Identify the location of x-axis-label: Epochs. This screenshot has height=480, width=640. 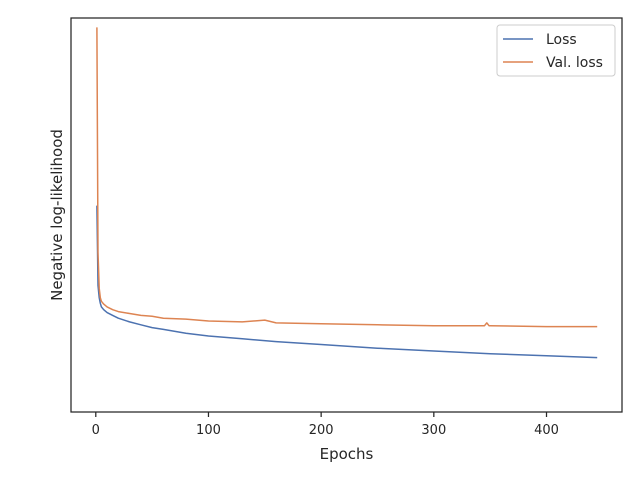
(347, 454).